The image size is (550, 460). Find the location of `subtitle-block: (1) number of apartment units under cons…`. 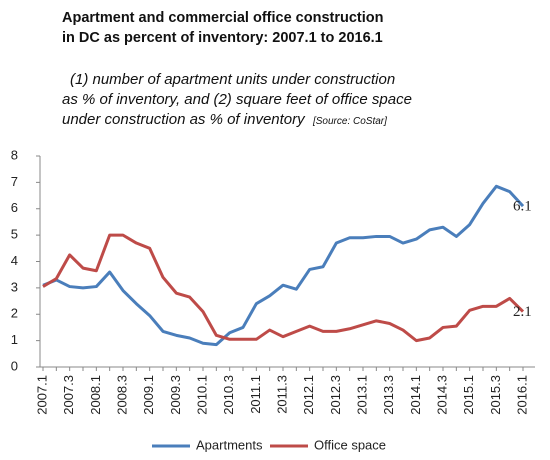

subtitle-block: (1) number of apartment units under cons… is located at coordinates (237, 101).